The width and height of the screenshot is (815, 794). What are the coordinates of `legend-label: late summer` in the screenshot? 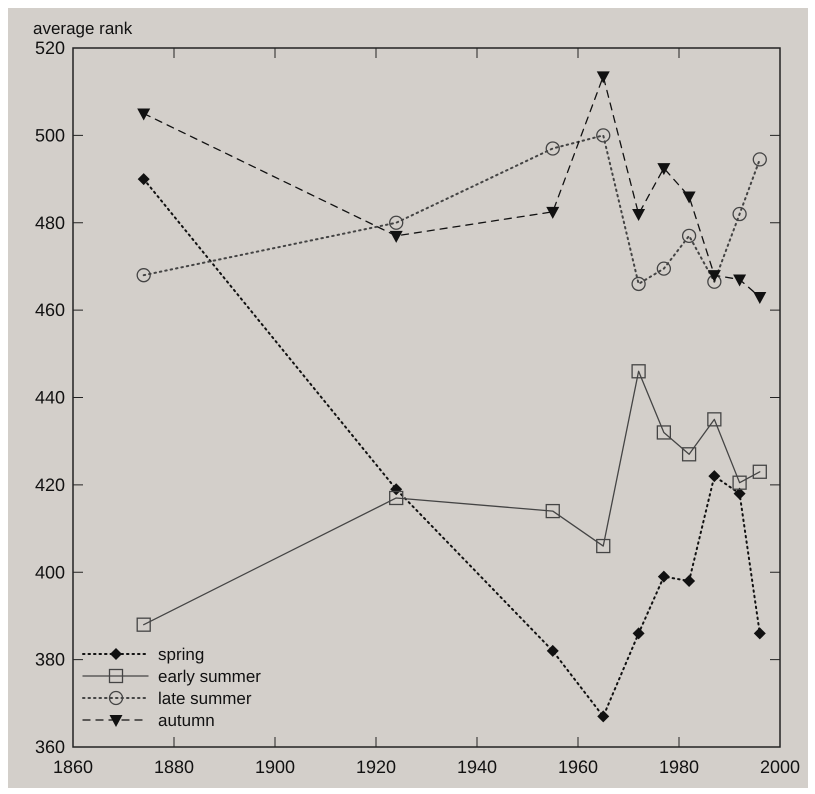 It's located at (205, 698).